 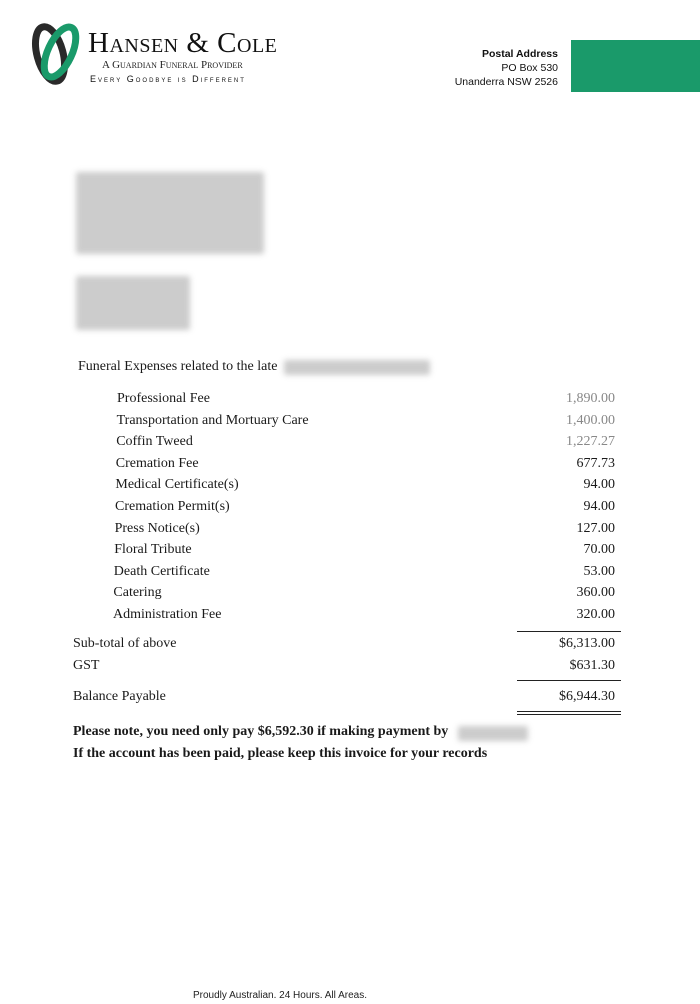 I want to click on redacted-recipient-block, so click(x=133, y=303).